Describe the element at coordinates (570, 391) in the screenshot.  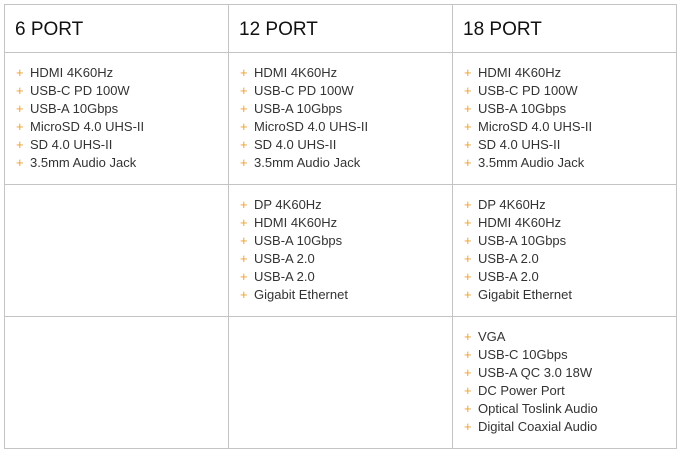
I see `feature-item: DC Power Port` at that location.